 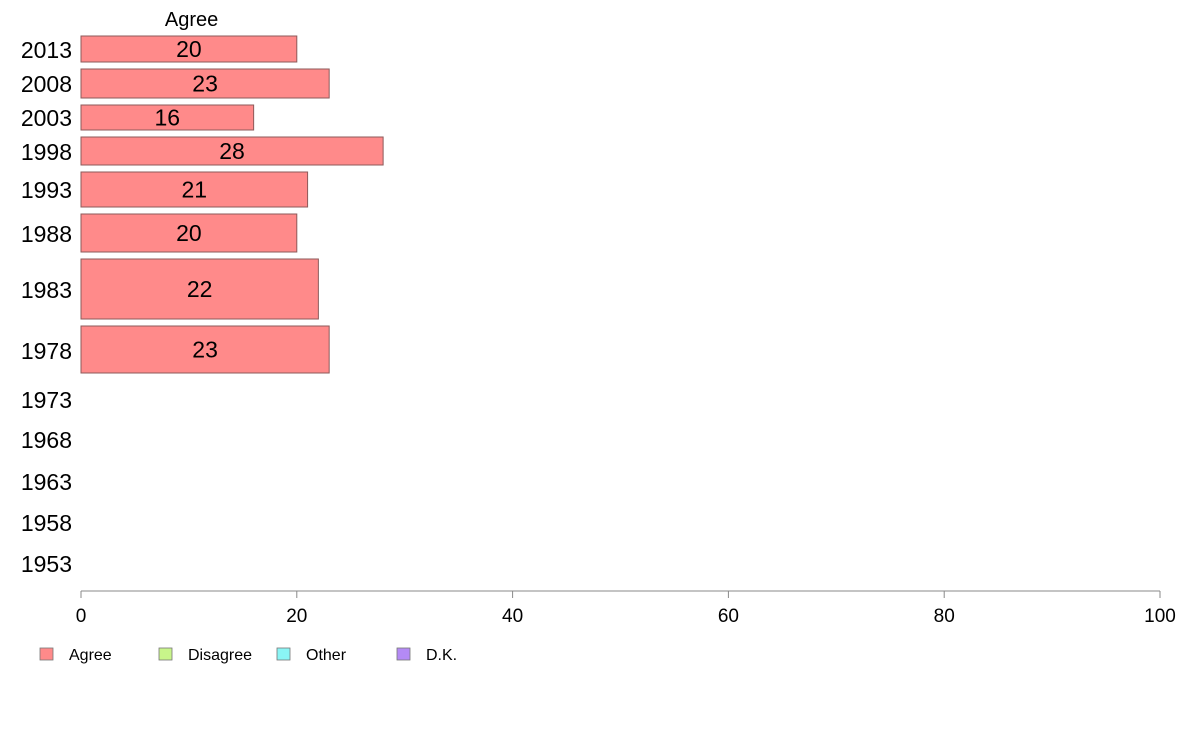 I want to click on x-tick-label: 100, so click(x=1160, y=616).